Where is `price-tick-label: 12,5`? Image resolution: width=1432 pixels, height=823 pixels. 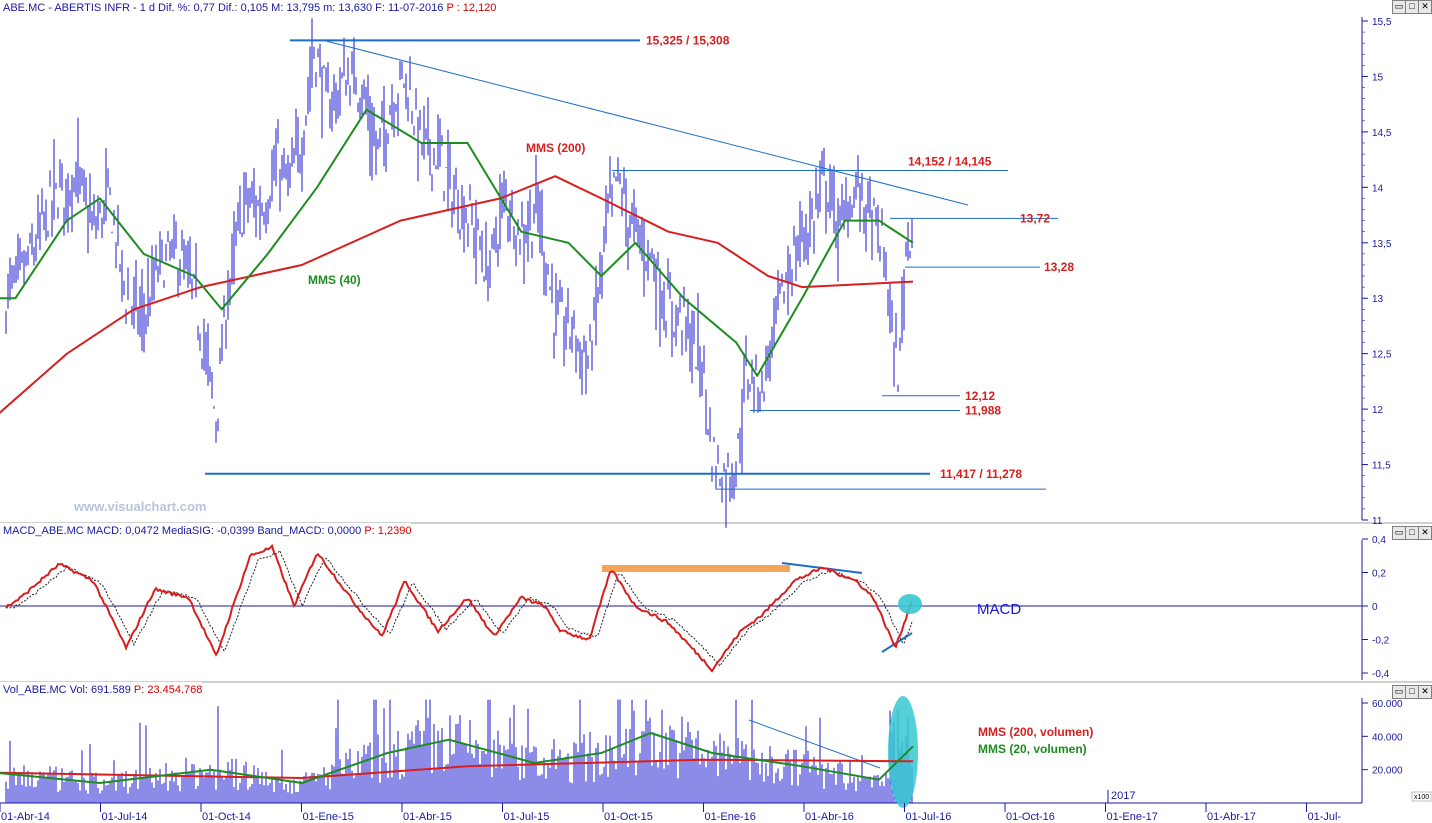
price-tick-label: 12,5 is located at coordinates (1382, 355).